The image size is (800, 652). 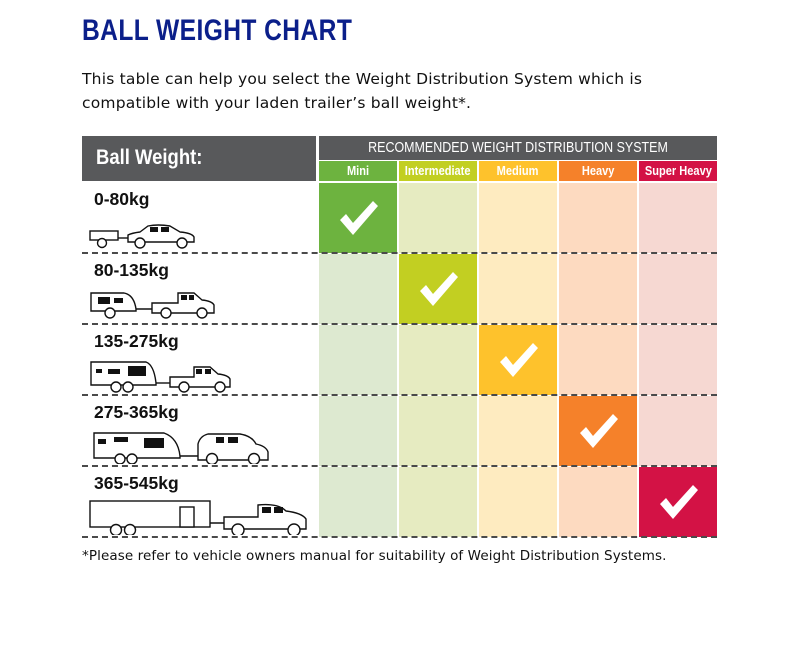 I want to click on row-label: 80-135kg, so click(x=131, y=270).